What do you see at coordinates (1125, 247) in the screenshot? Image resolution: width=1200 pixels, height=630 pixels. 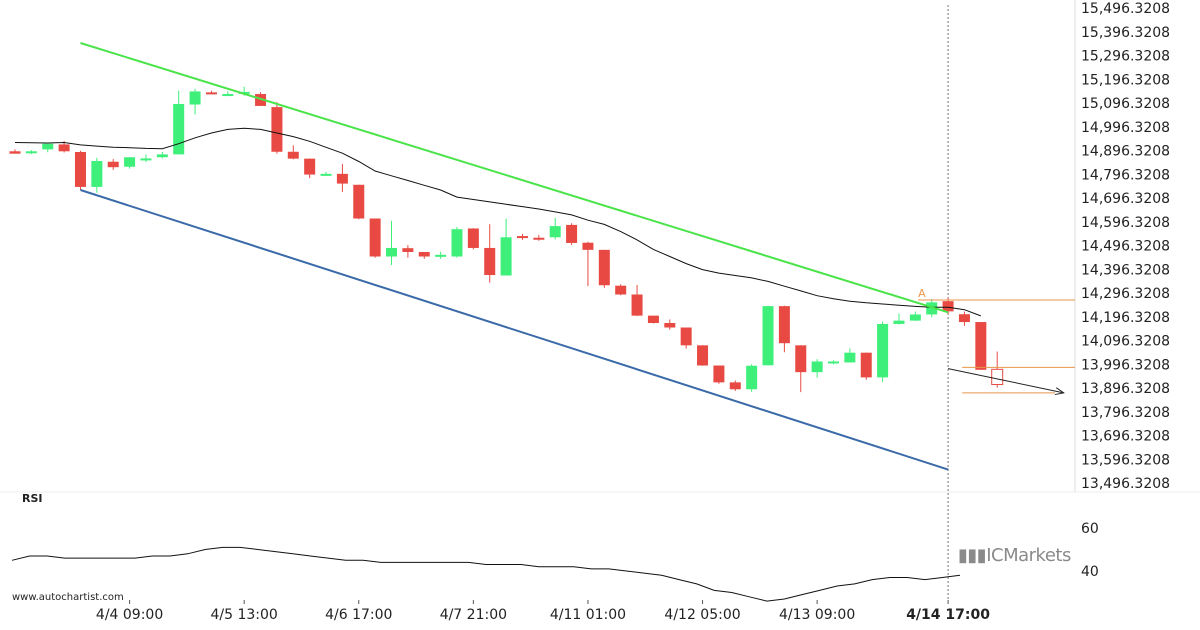 I see `y-tick-label: 14,496.3208` at bounding box center [1125, 247].